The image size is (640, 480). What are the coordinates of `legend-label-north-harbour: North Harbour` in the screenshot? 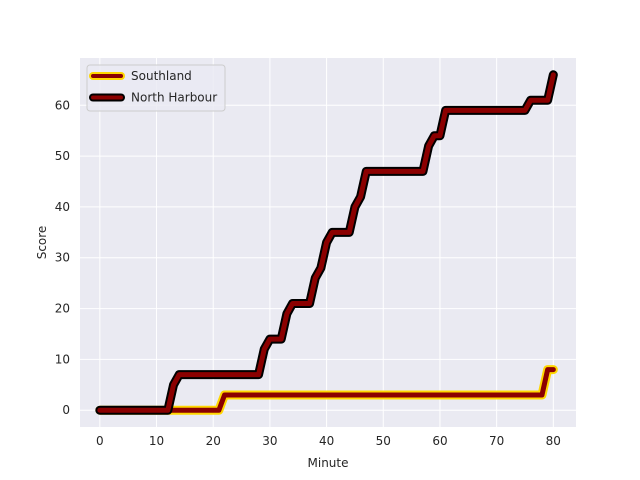 It's located at (174, 98).